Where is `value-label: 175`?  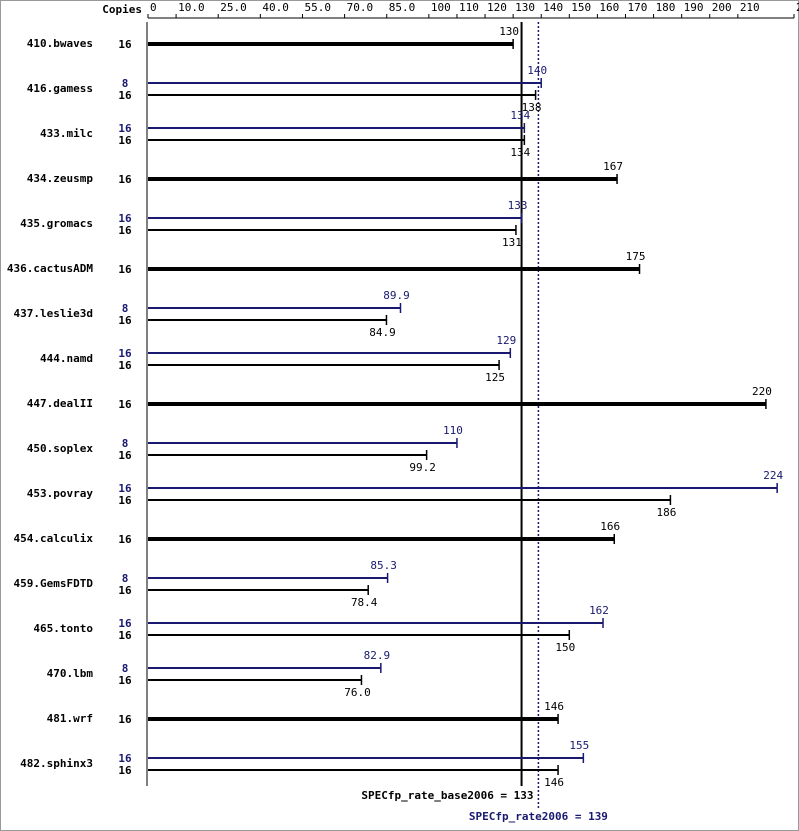 value-label: 175 is located at coordinates (636, 256).